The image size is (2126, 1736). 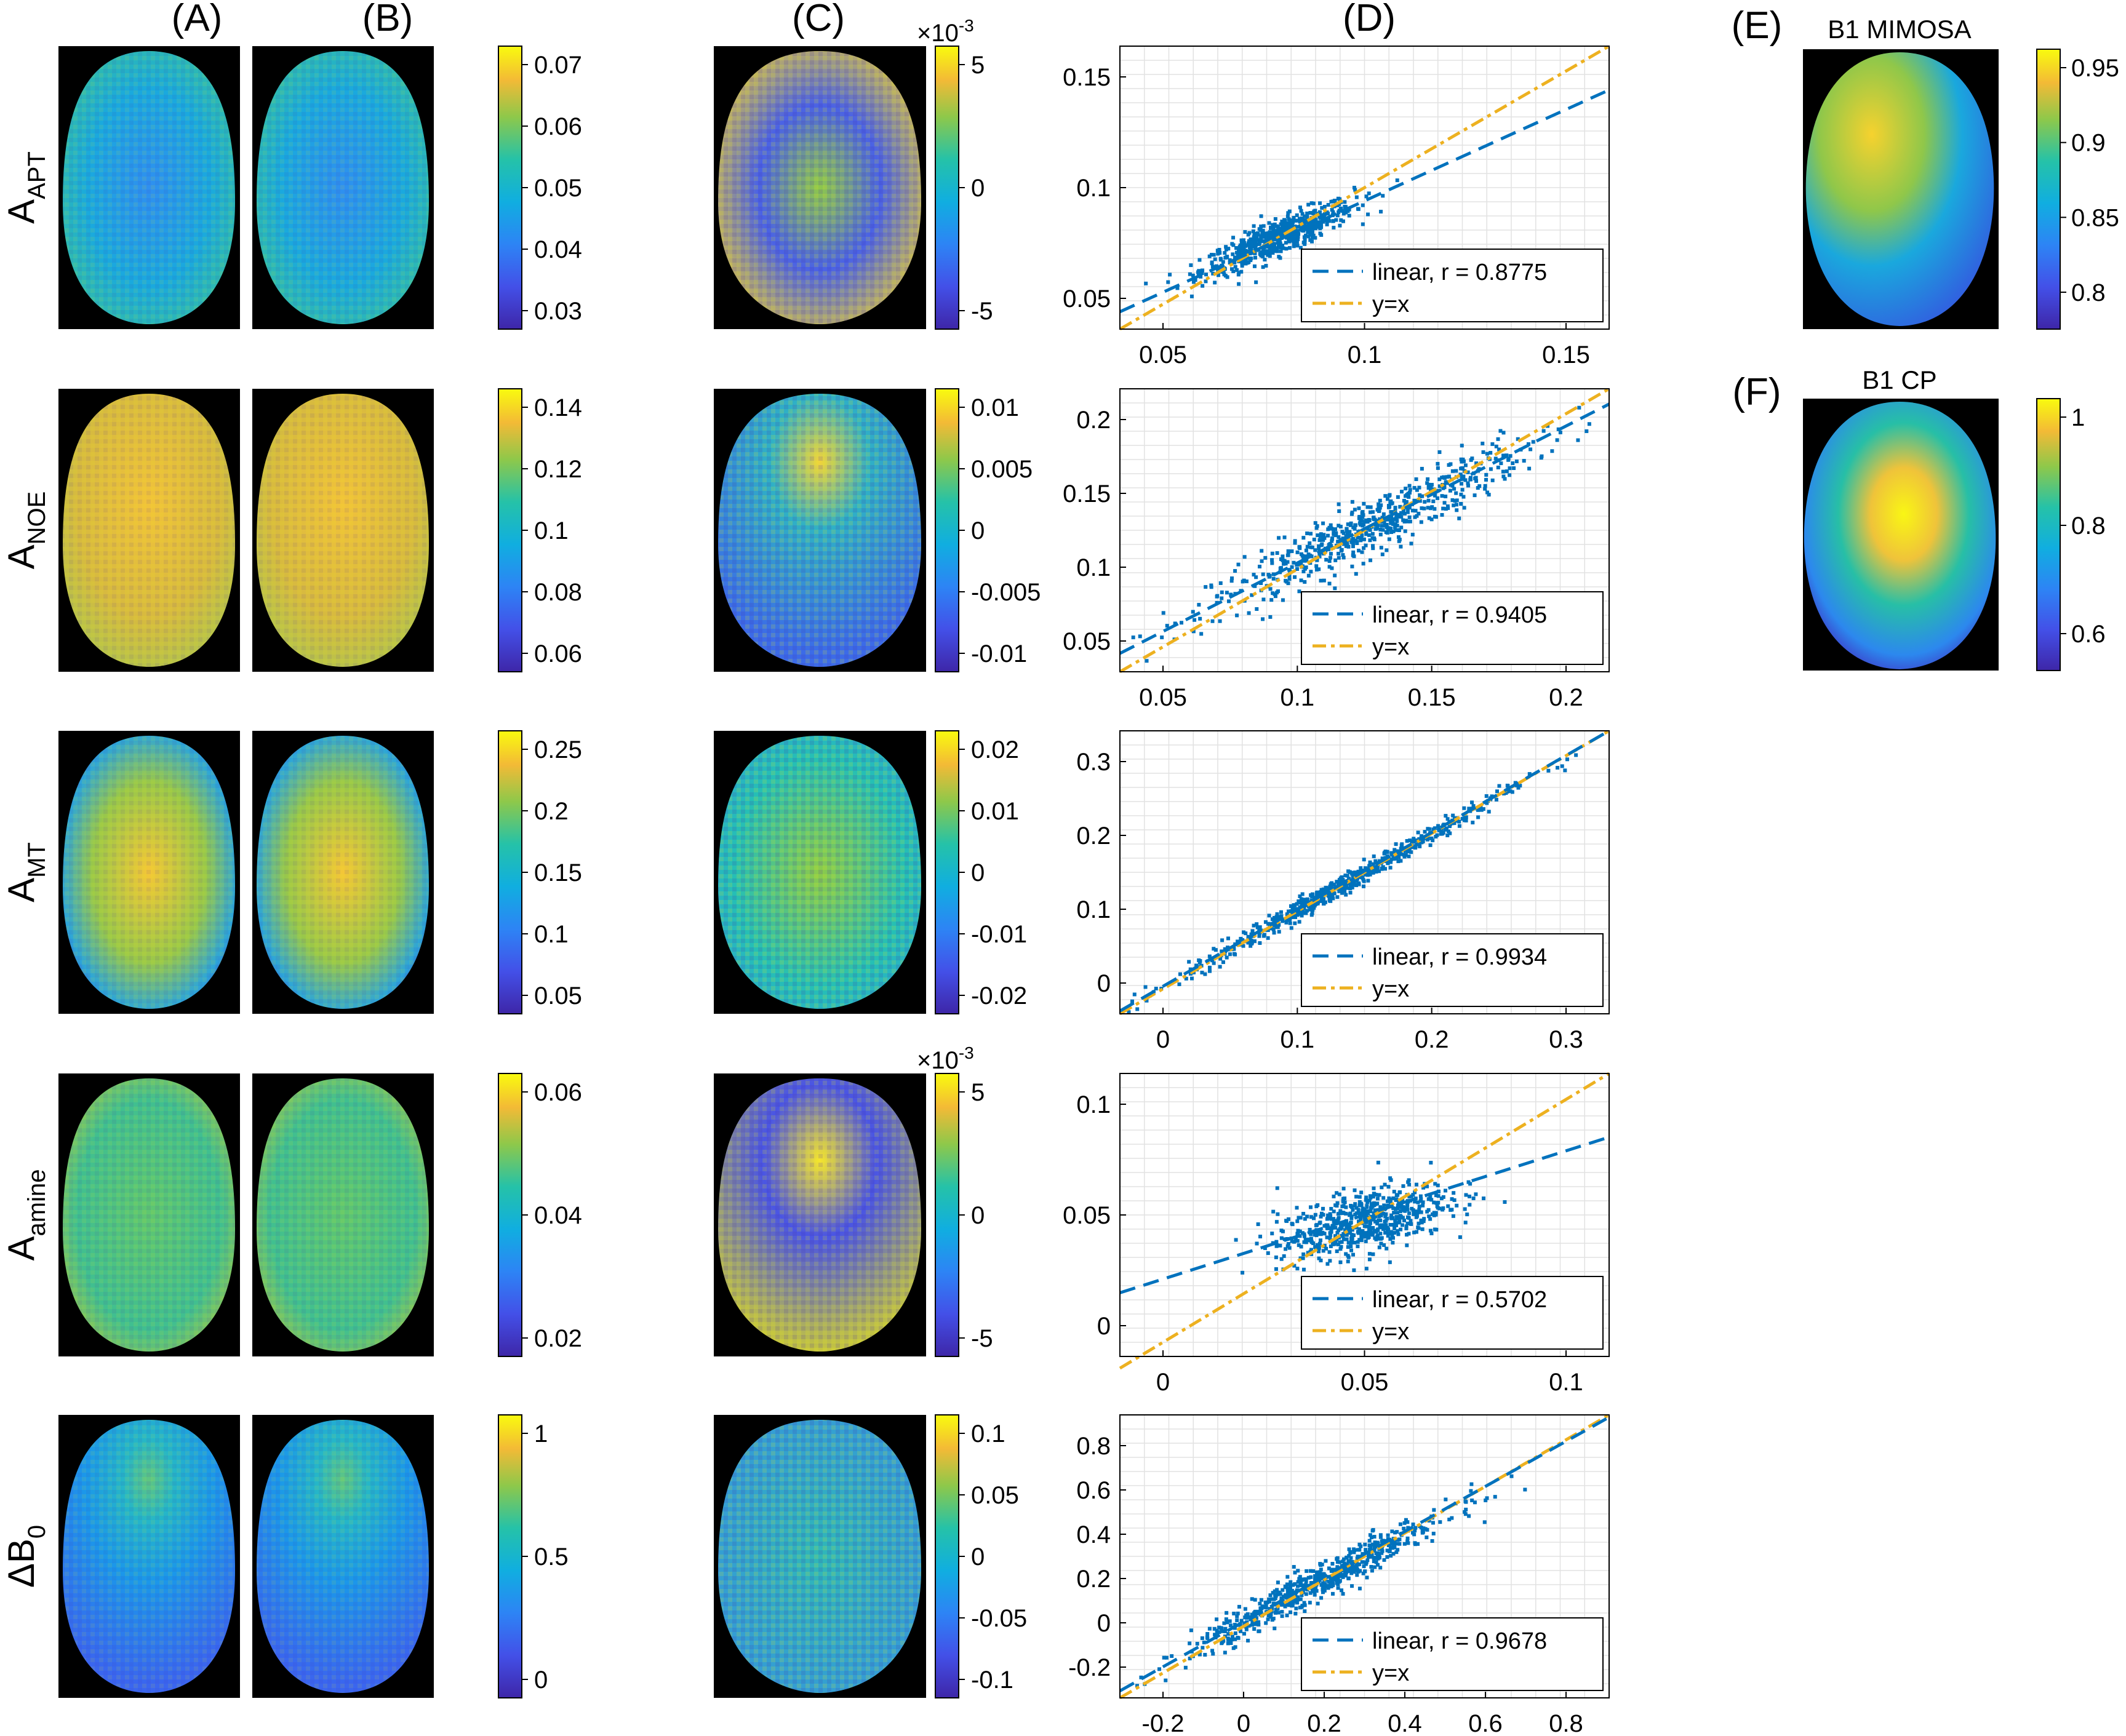 I want to click on legend-identity-label: y=x, so click(x=1390, y=304).